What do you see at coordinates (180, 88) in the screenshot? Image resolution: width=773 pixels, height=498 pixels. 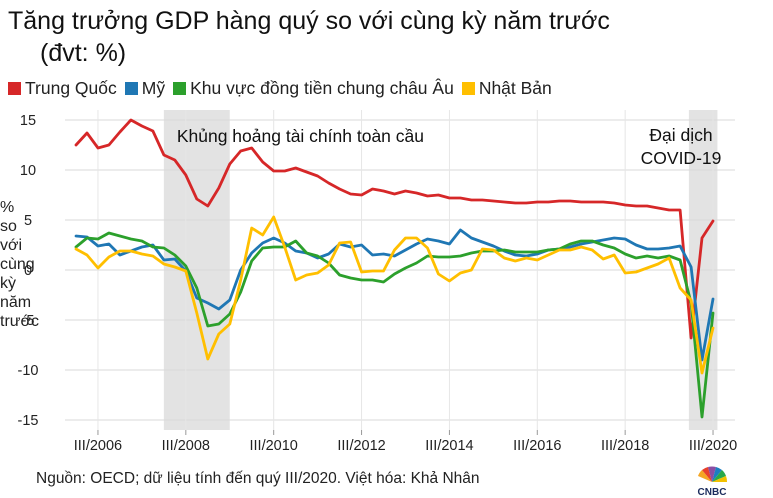 I see `legend-swatch-eurozone` at bounding box center [180, 88].